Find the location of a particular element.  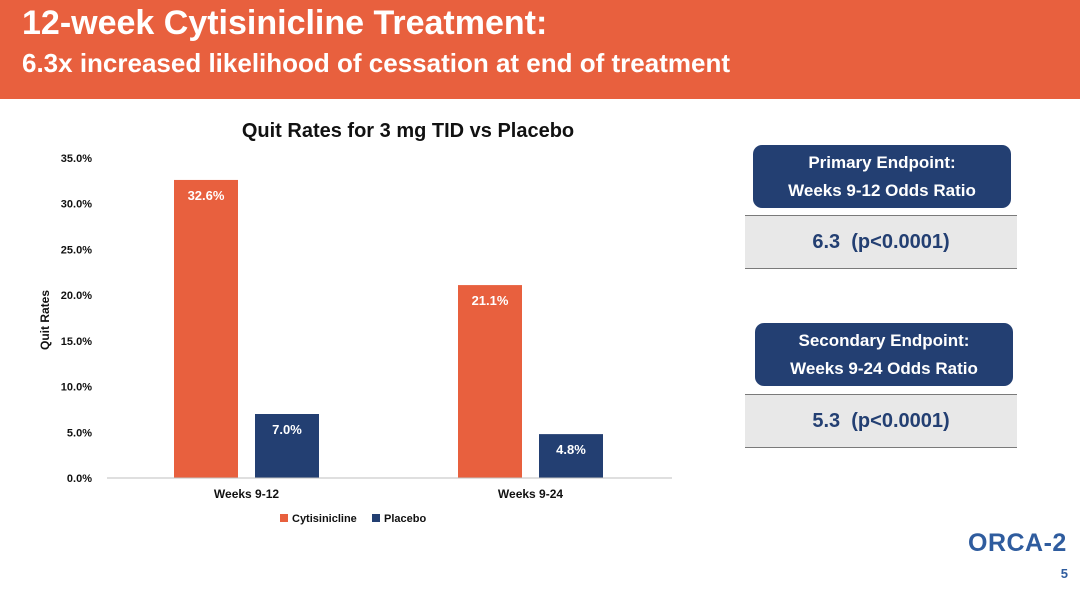

page-number: 5 is located at coordinates (1064, 573).